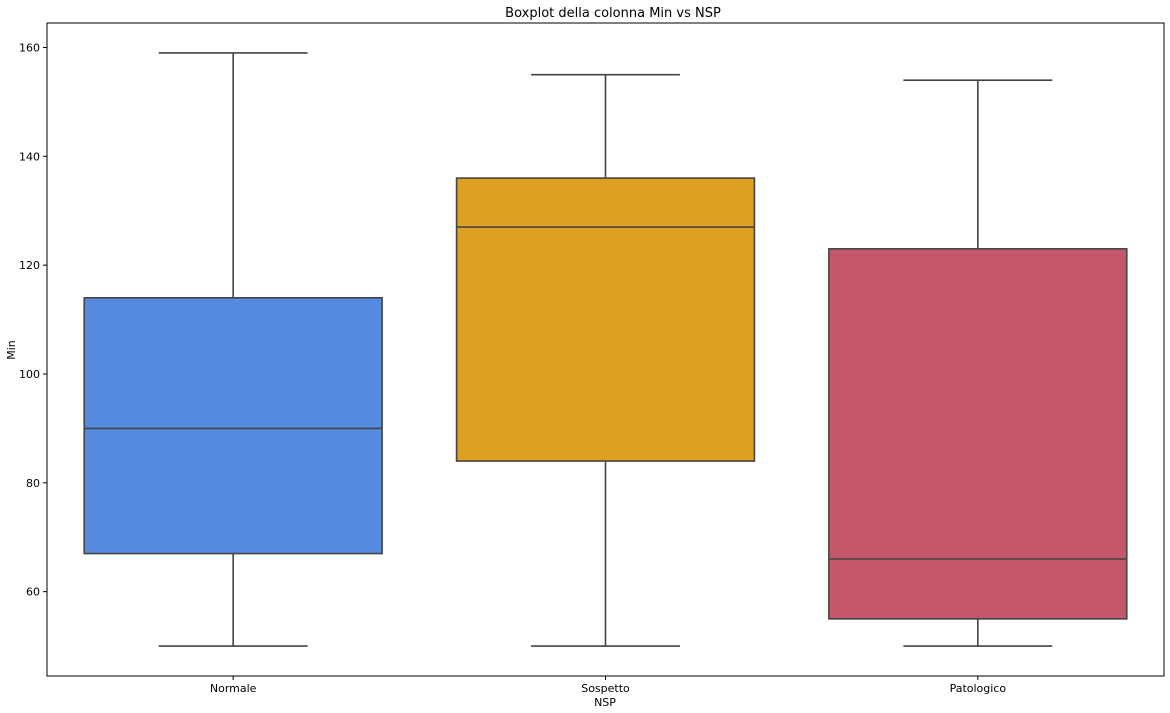 The width and height of the screenshot is (1170, 713). I want to click on box-normale, so click(233, 426).